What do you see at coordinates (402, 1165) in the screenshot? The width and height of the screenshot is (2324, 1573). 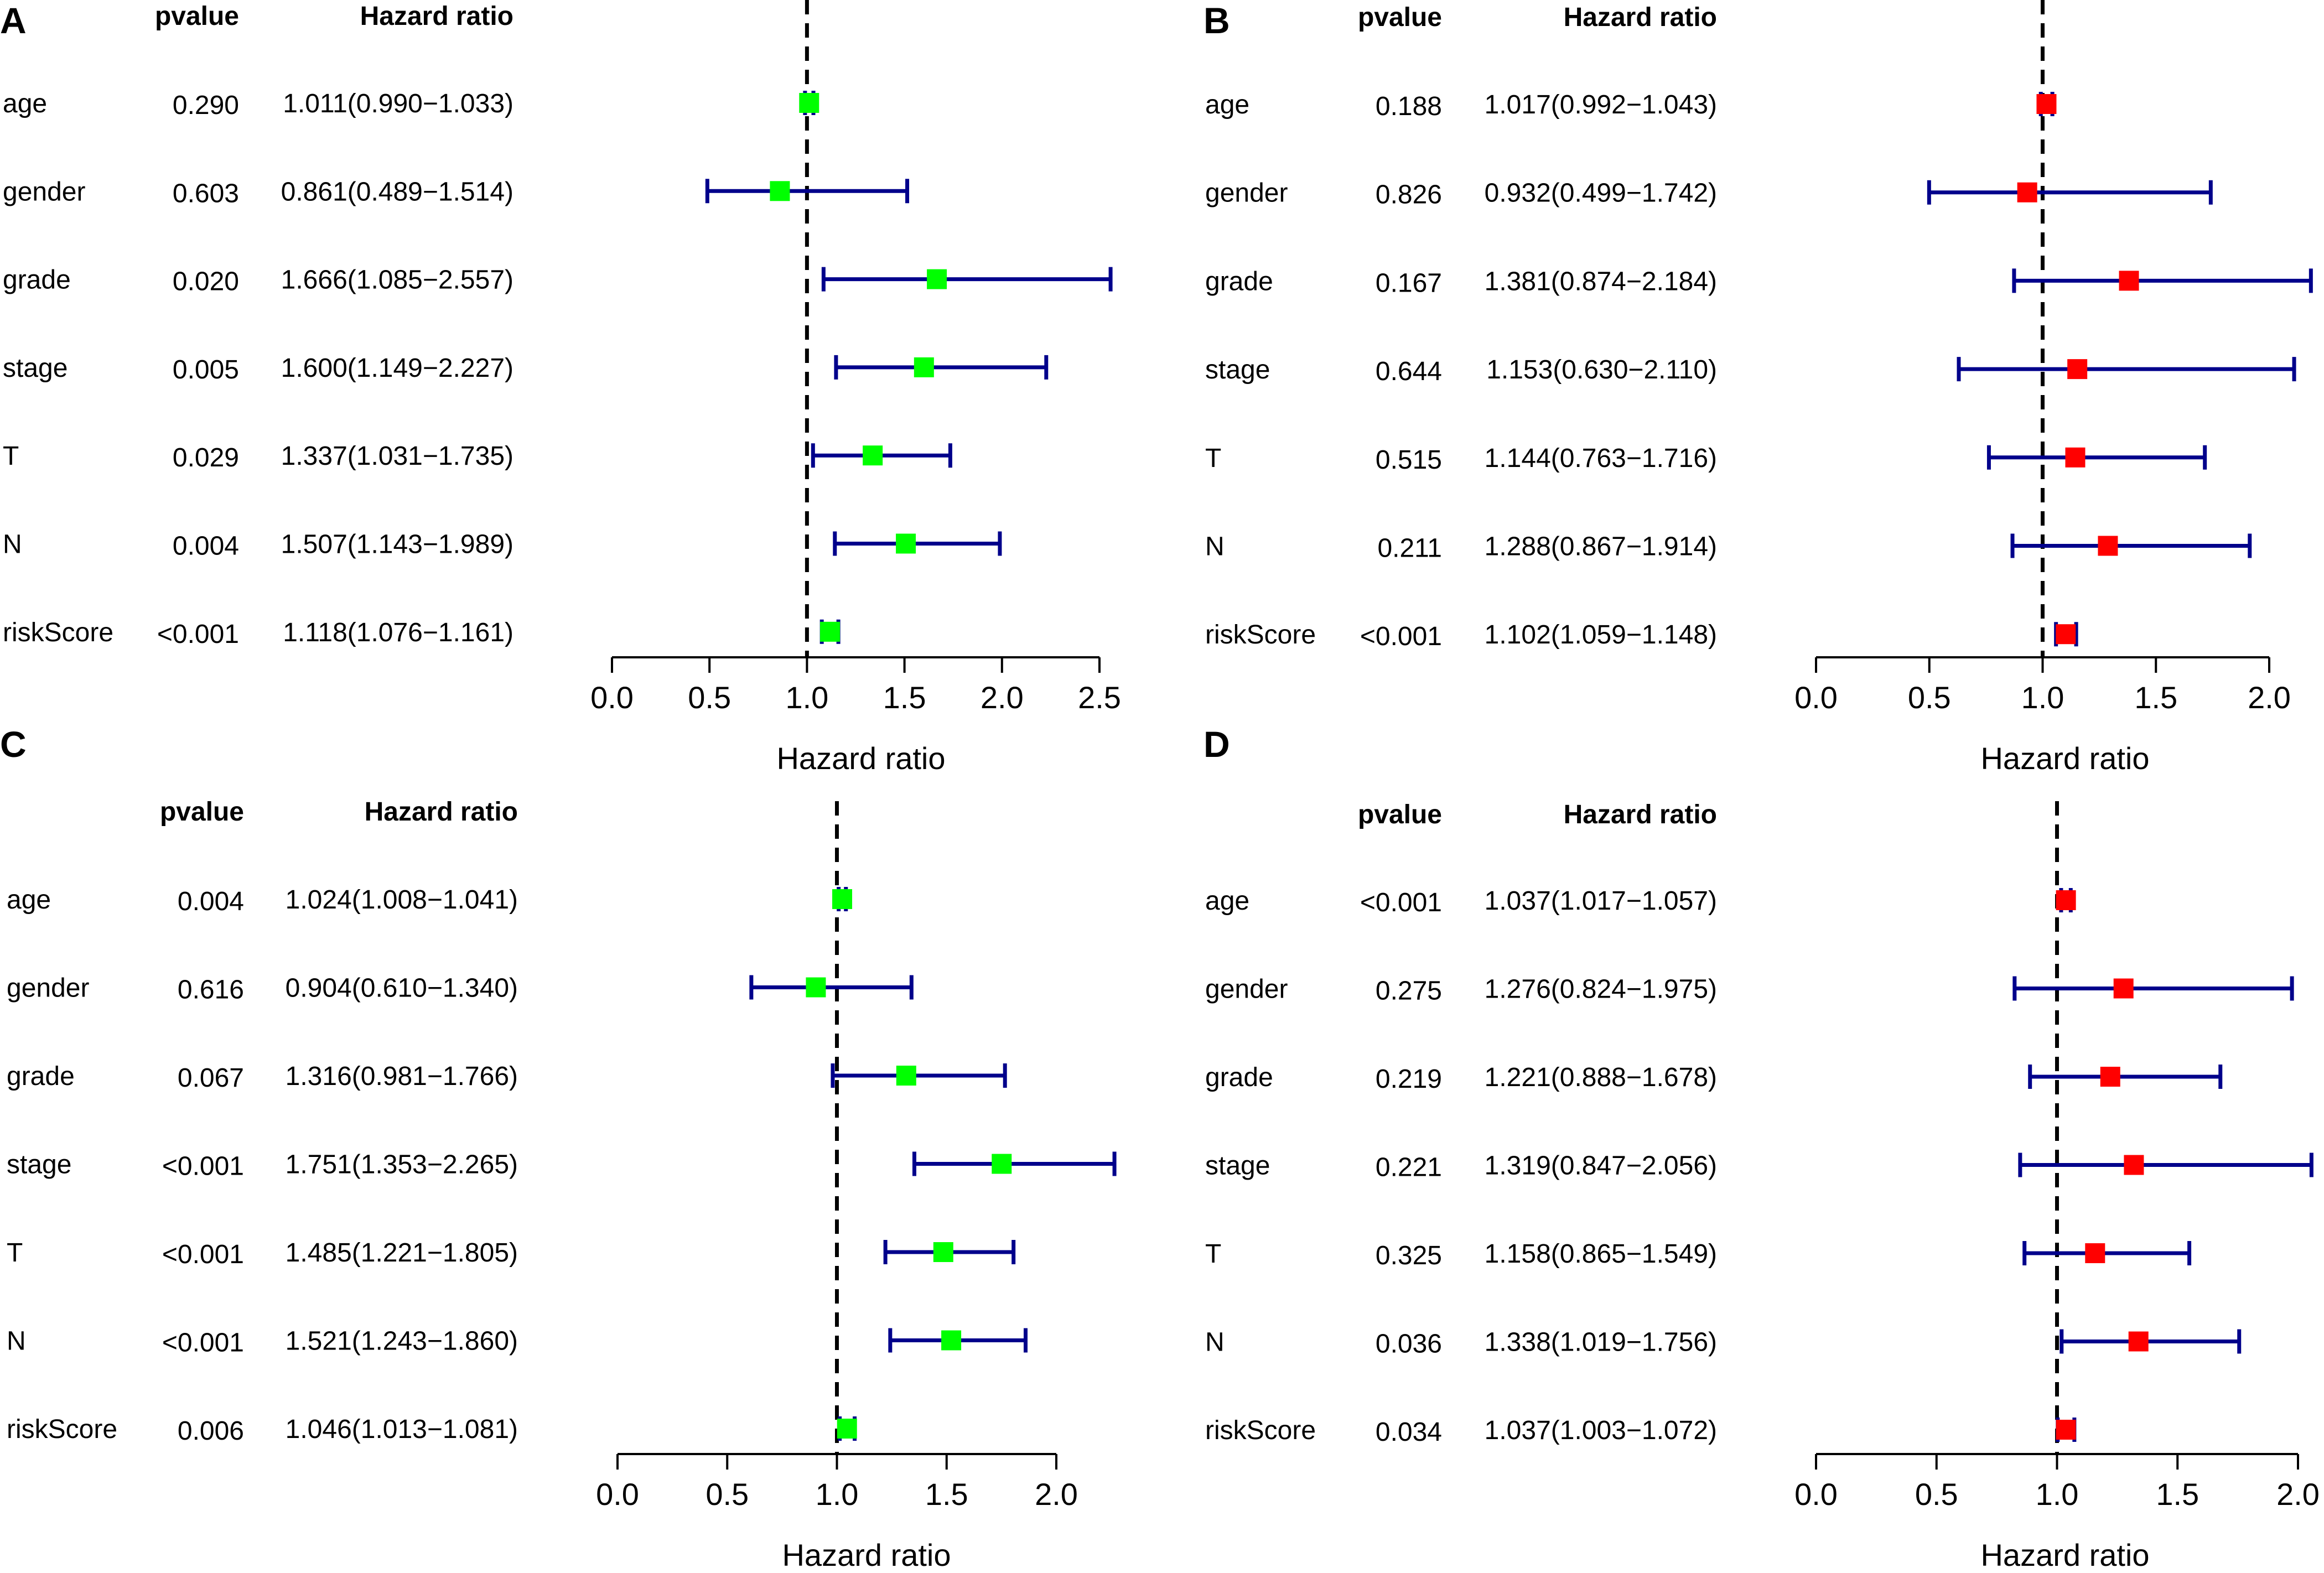 I see `panel-c-row-stage-hr-text: 1.751(1.353−2.265)` at bounding box center [402, 1165].